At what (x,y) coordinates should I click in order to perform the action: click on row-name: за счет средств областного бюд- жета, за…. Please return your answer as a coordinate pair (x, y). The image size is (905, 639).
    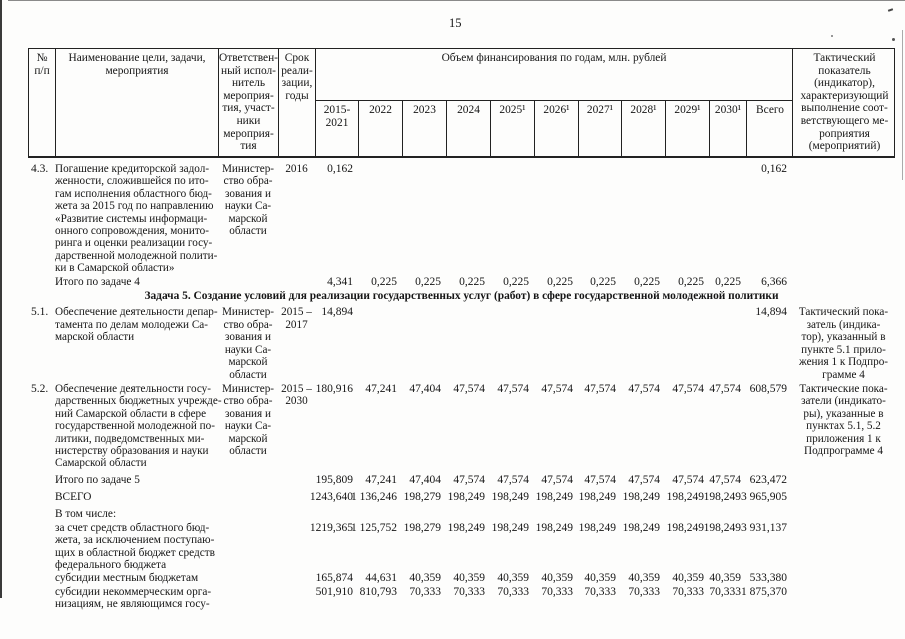
    Looking at the image, I should click on (135, 546).